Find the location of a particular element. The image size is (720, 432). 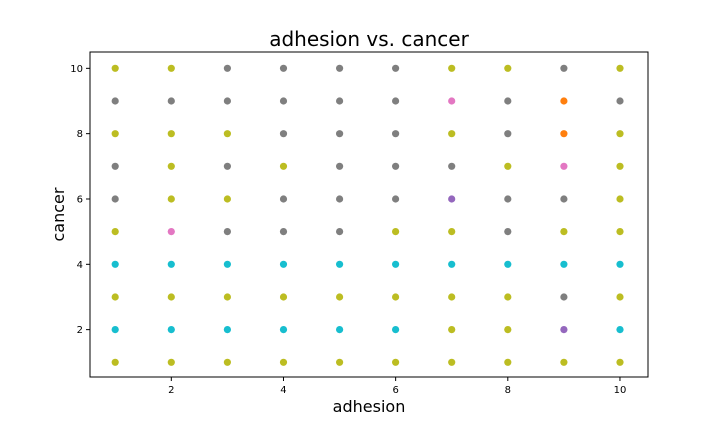

x-tick-label: 6 is located at coordinates (395, 390).